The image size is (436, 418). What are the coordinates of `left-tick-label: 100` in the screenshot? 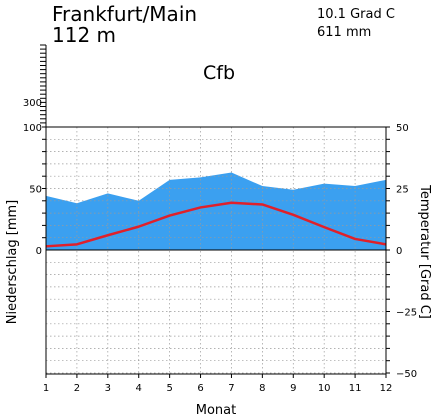 It's located at (32, 128).